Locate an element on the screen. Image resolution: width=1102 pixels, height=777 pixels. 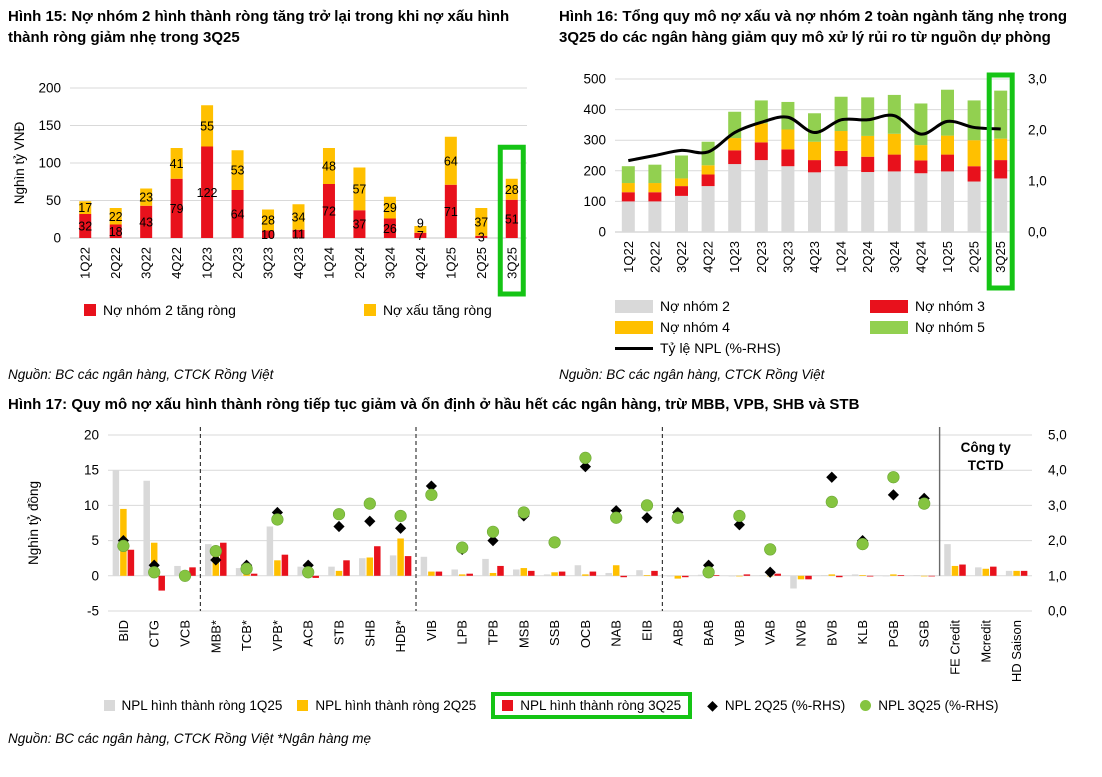
bar-segment-2Q25 is located at coordinates (974, 174).